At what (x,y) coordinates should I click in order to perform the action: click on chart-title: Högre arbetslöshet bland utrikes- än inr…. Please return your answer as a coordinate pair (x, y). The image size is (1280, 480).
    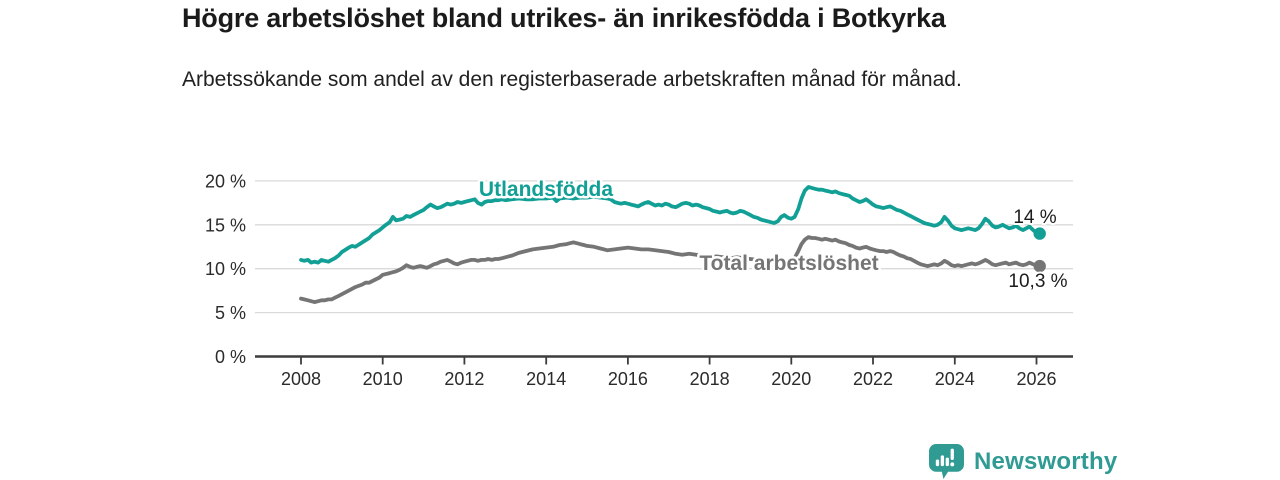
    Looking at the image, I should click on (564, 18).